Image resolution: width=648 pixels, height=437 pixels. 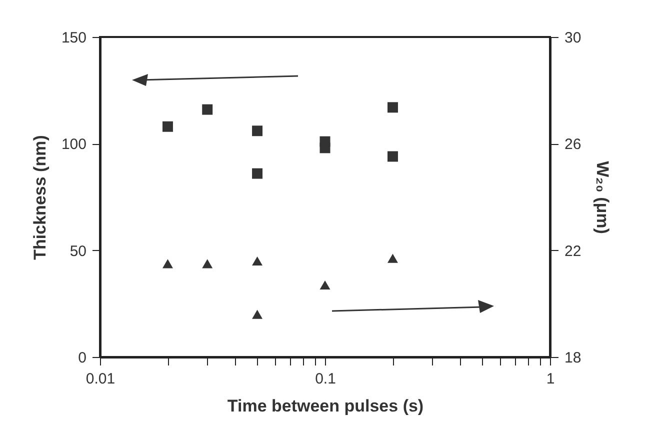 I want to click on y-tick-label: 150, so click(x=73, y=38).